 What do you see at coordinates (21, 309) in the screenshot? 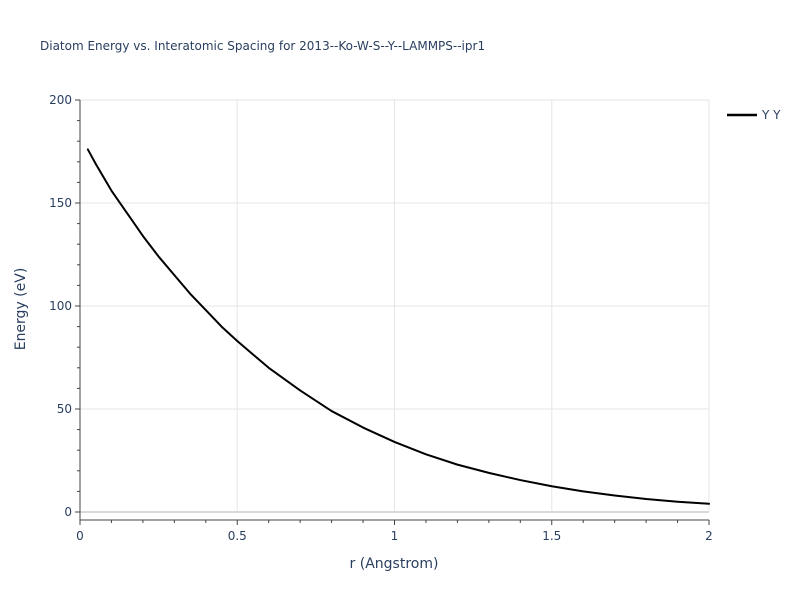
I see `y-axis-title: Energy (eV)` at bounding box center [21, 309].